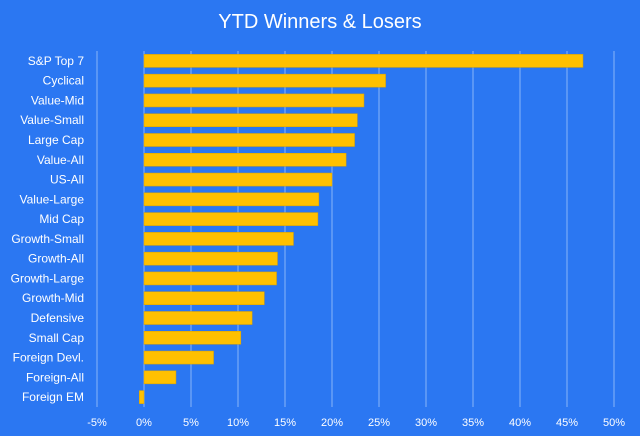  Describe the element at coordinates (47, 239) in the screenshot. I see `category-label: Growth-Small` at that location.